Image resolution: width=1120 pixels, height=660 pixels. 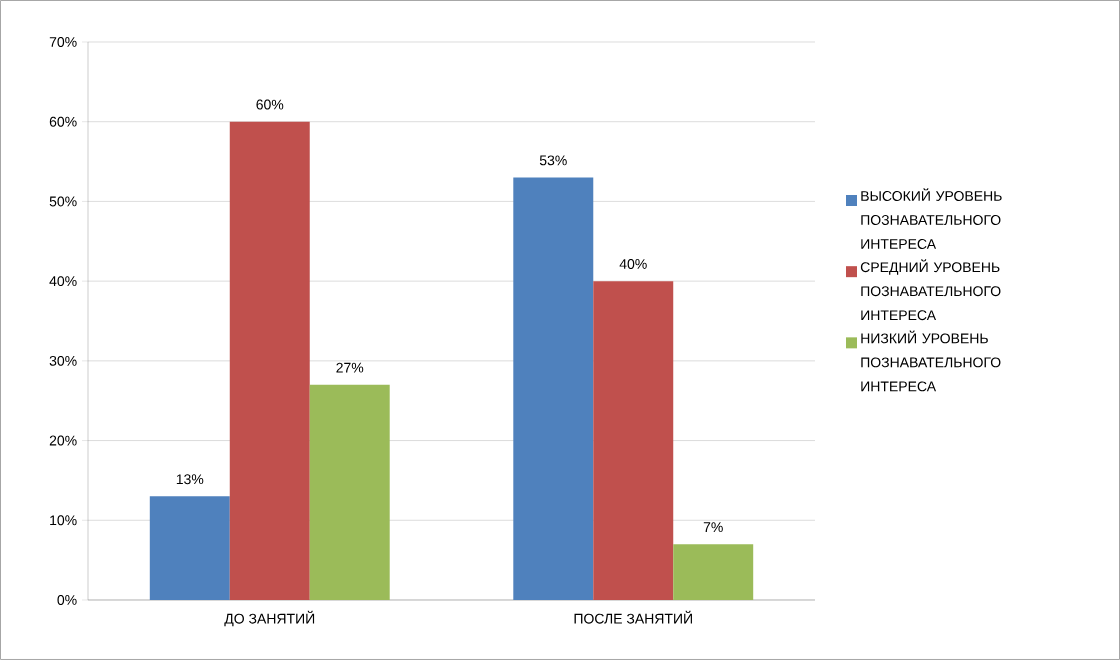 I want to click on data-label: 40%, so click(x=633, y=264).